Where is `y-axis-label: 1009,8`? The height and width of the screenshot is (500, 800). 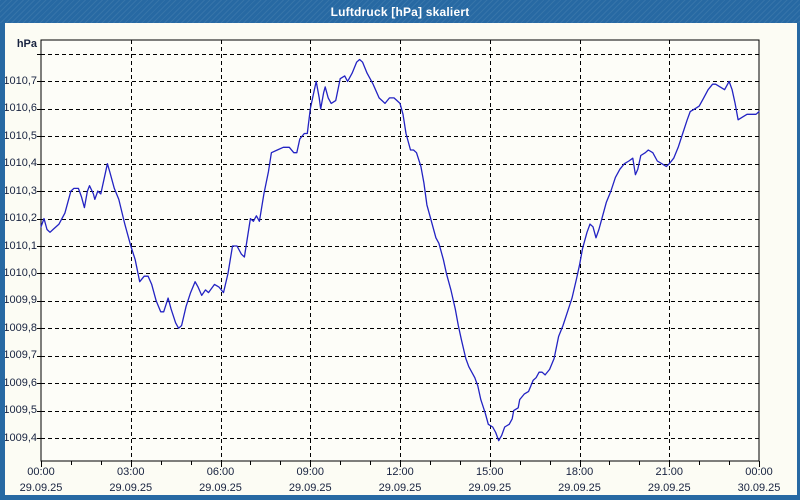
y-axis-label: 1009,8 is located at coordinates (20, 327).